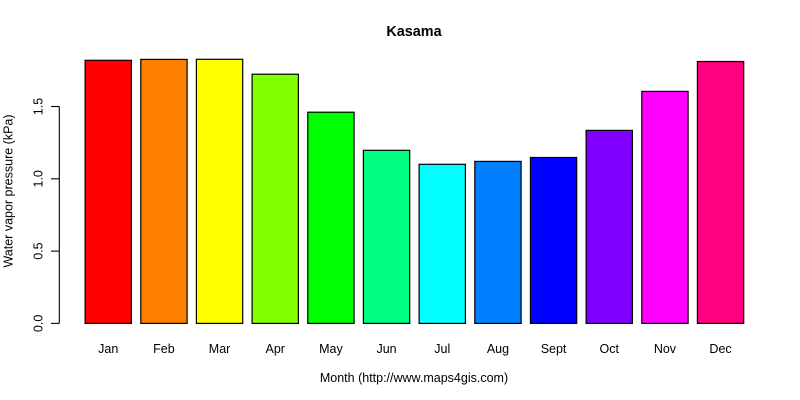  Describe the element at coordinates (414, 32) in the screenshot. I see `svg-text: Kasama` at that location.